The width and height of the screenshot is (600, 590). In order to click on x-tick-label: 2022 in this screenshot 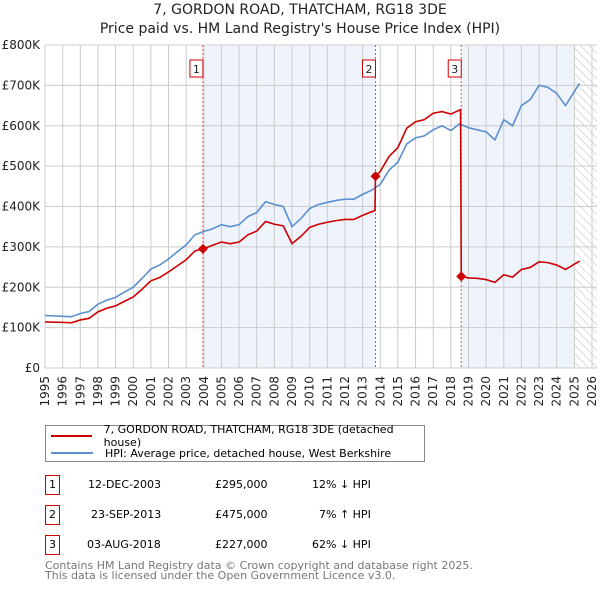, I will do `click(521, 391)`.